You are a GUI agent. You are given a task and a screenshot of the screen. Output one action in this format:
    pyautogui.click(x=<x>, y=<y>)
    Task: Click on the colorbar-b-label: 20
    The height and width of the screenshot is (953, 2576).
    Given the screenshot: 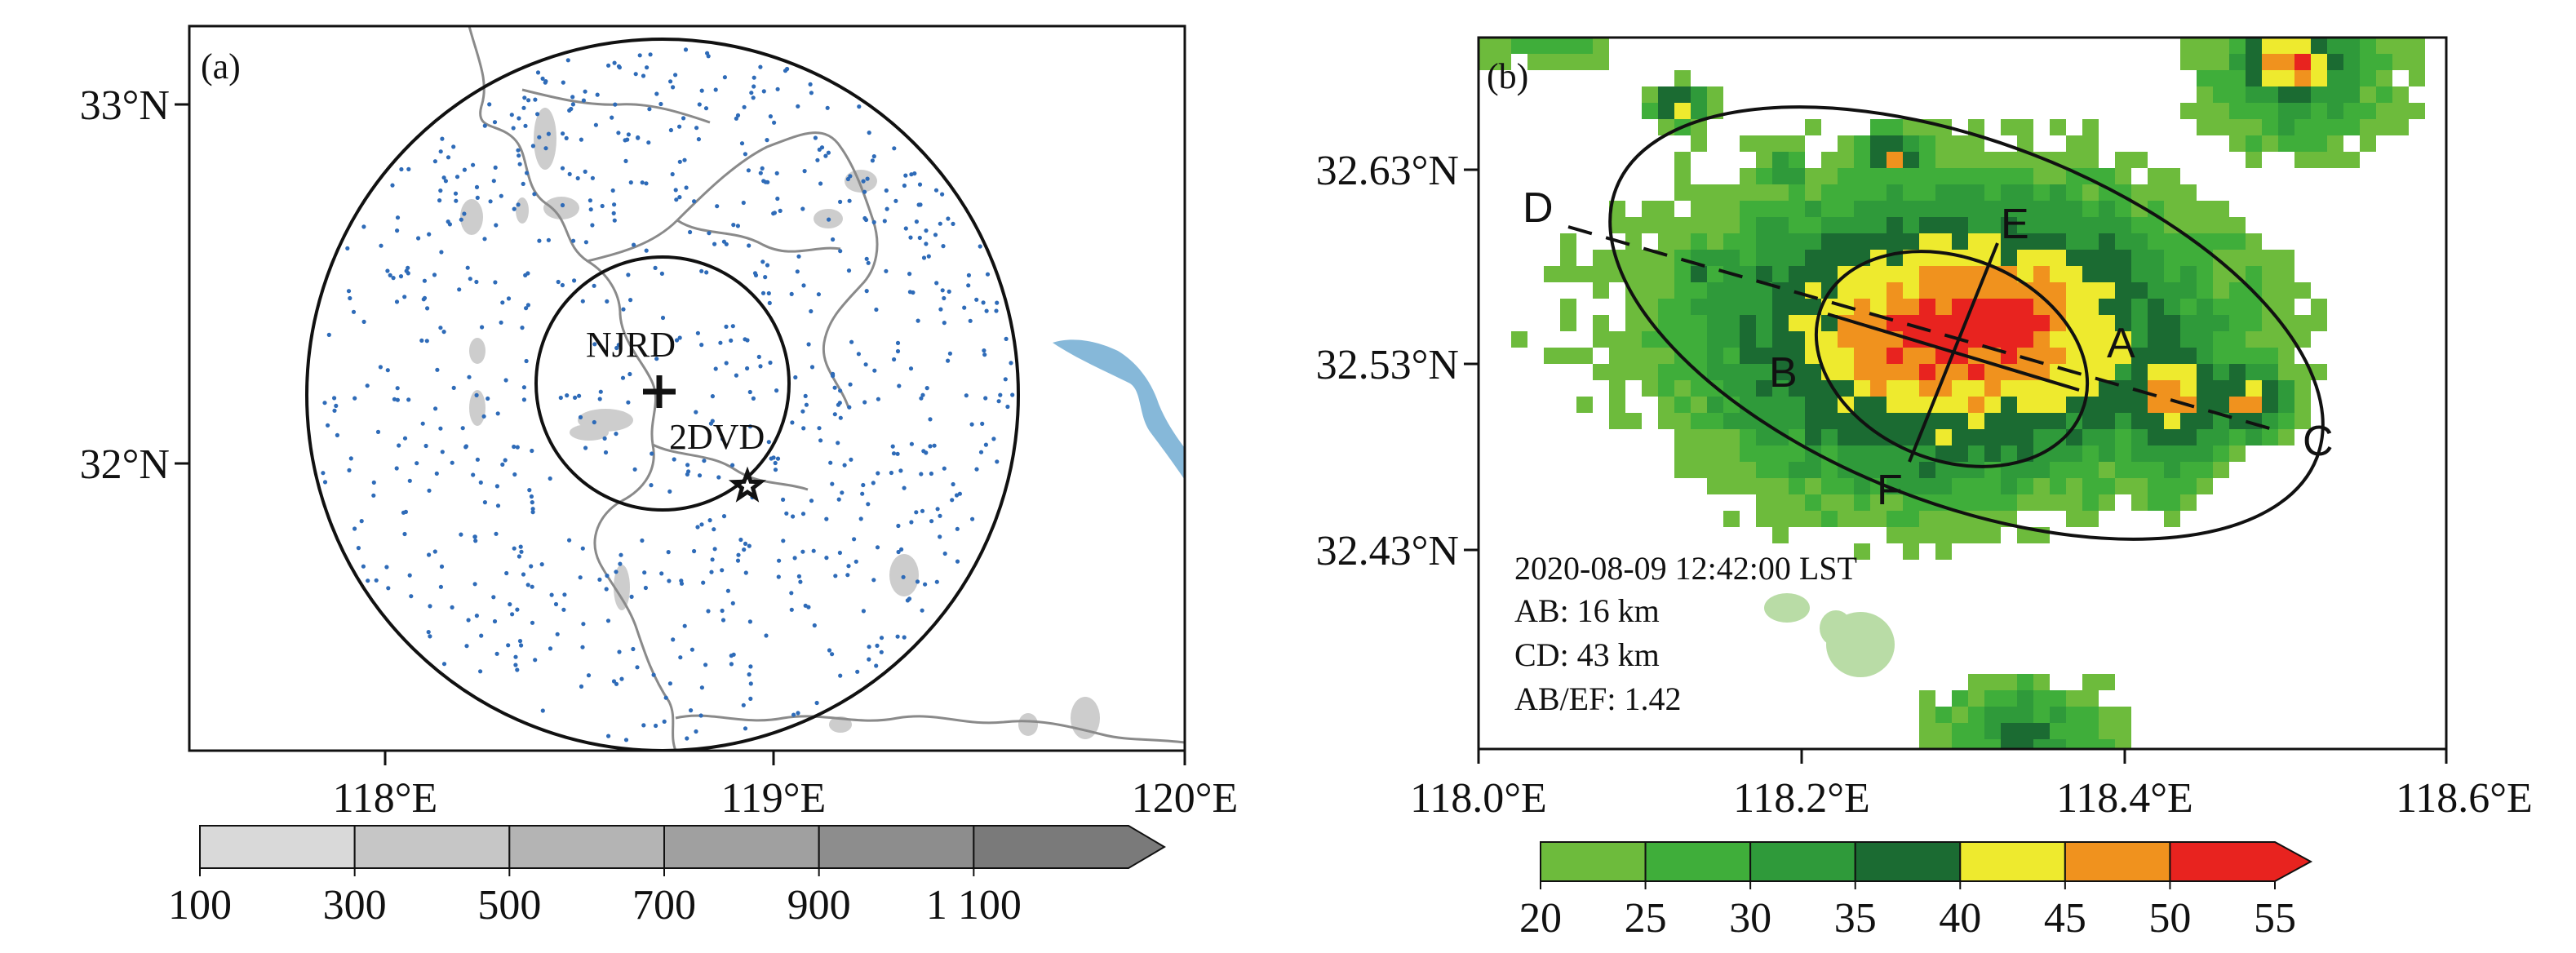 What is the action you would take?
    pyautogui.click(x=1540, y=918)
    